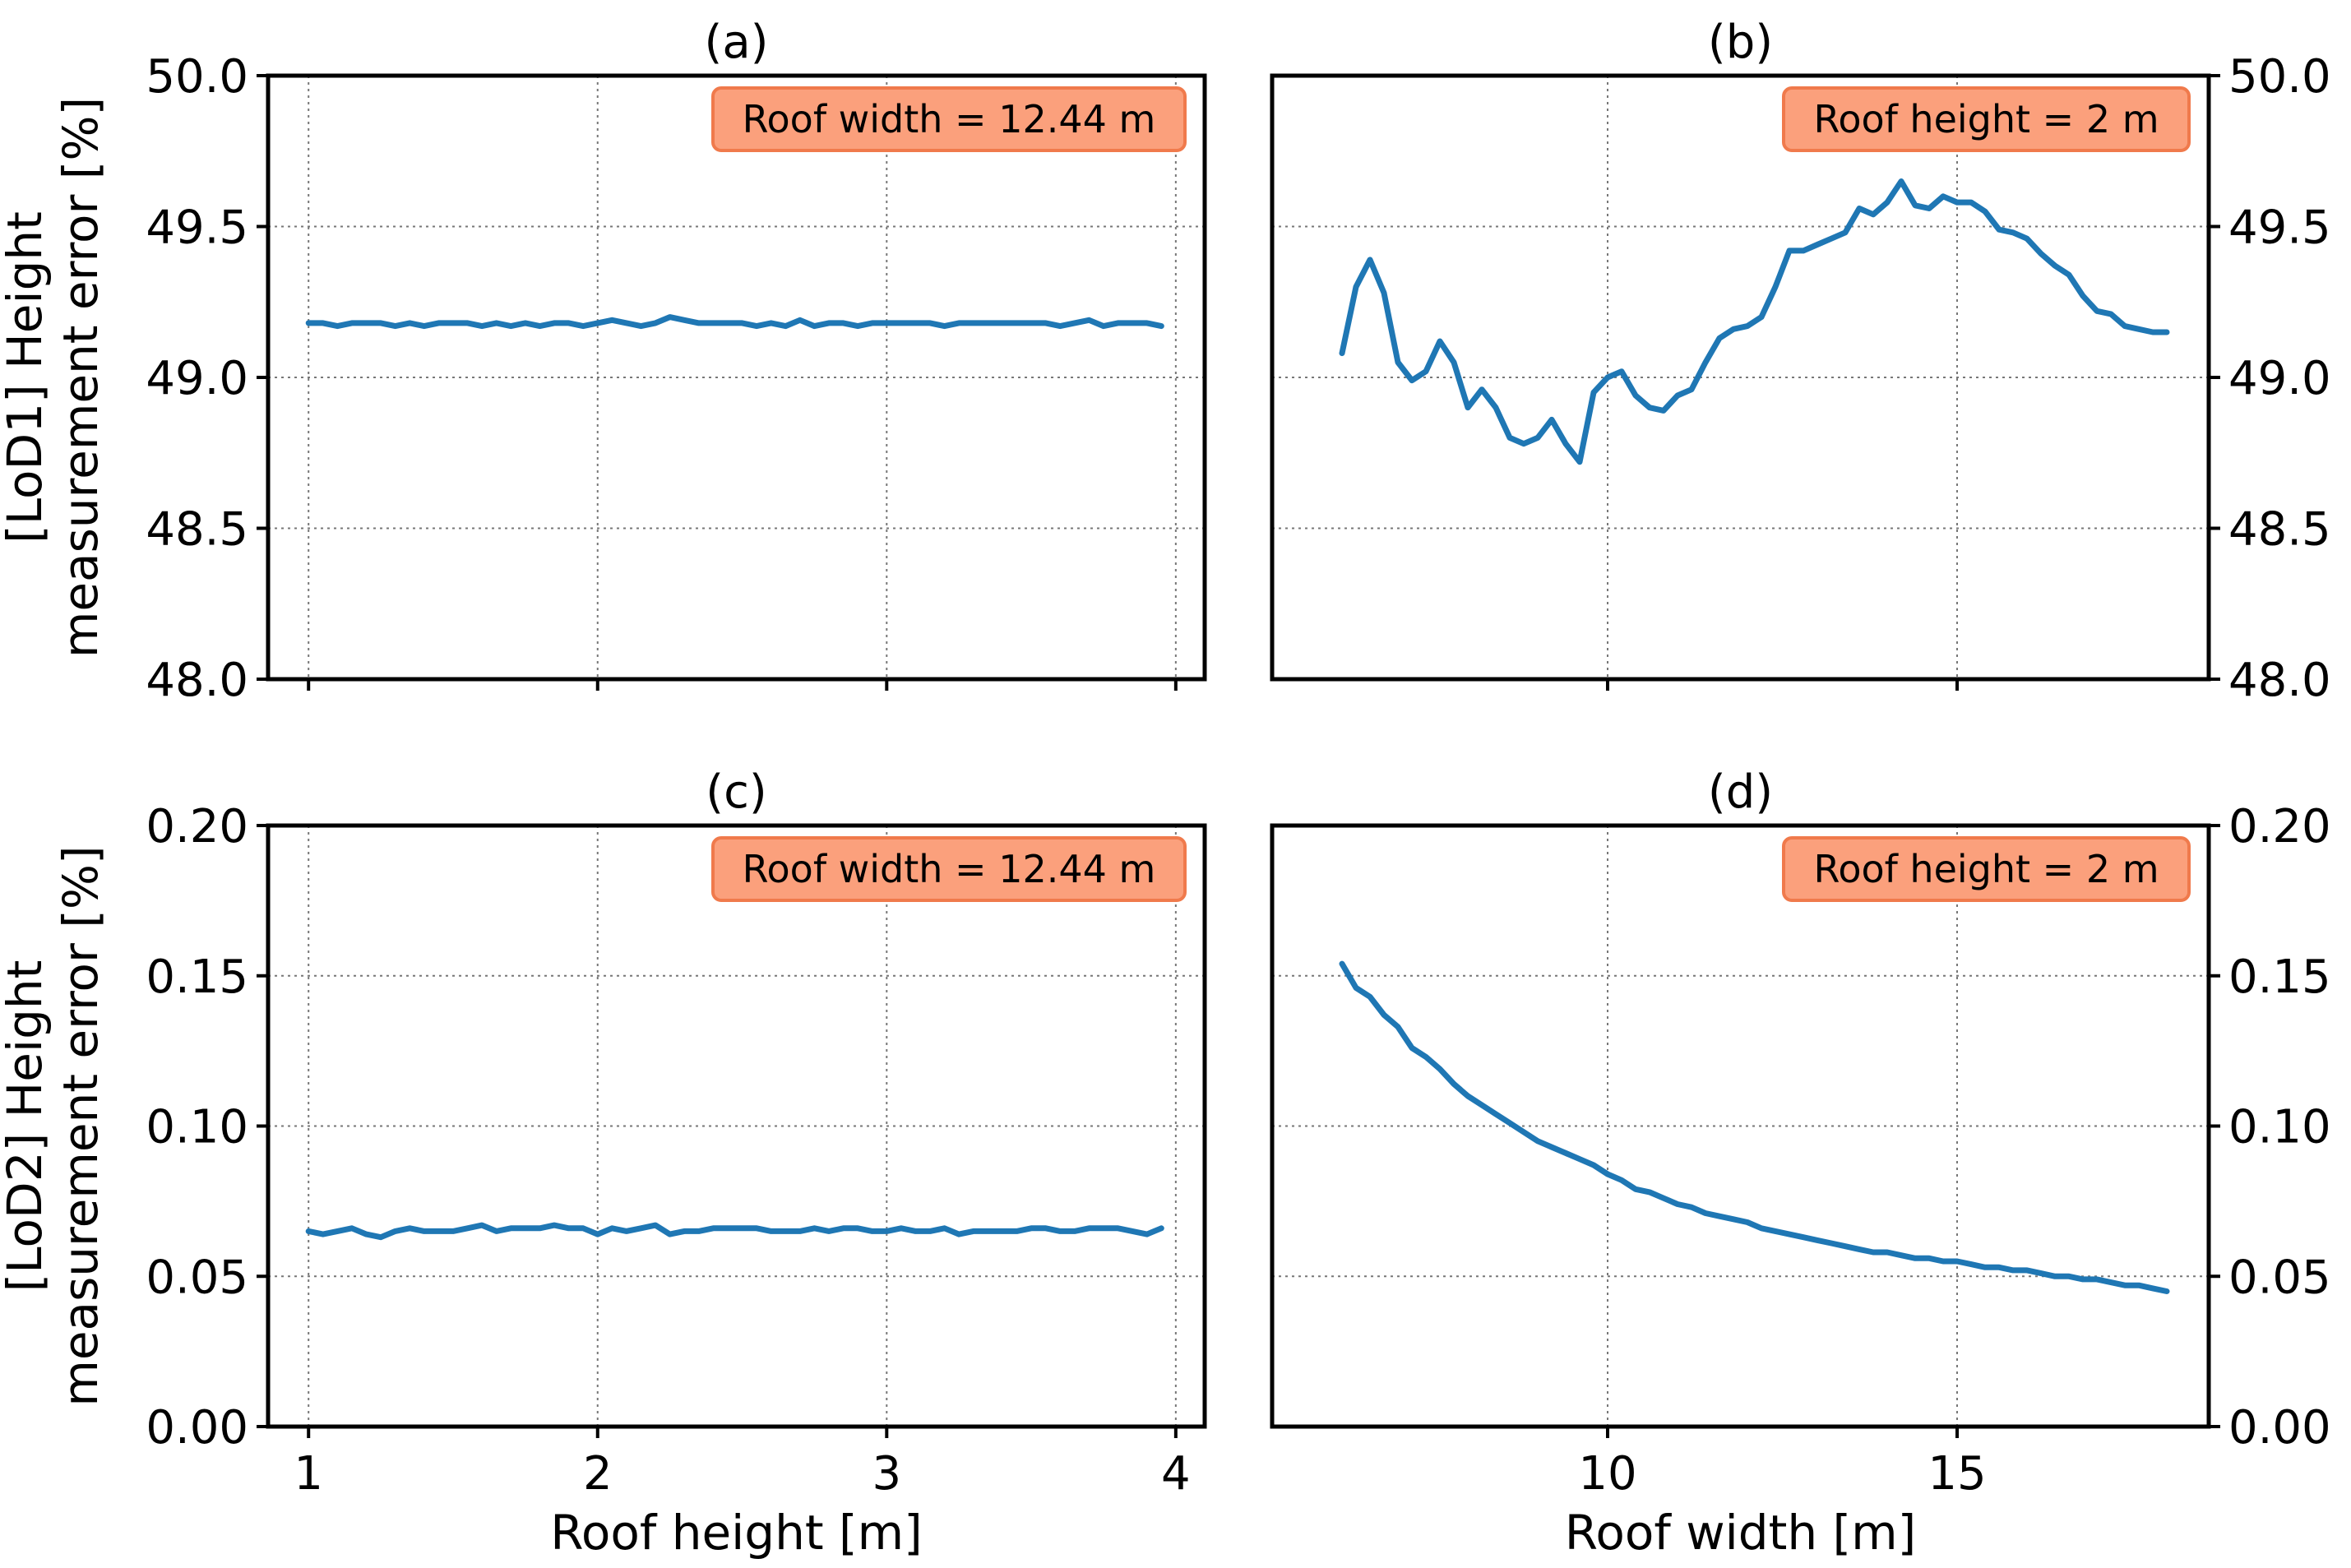 The width and height of the screenshot is (2351, 1568). What do you see at coordinates (1957, 1474) in the screenshot?
I see `x-tick-label: 15` at bounding box center [1957, 1474].